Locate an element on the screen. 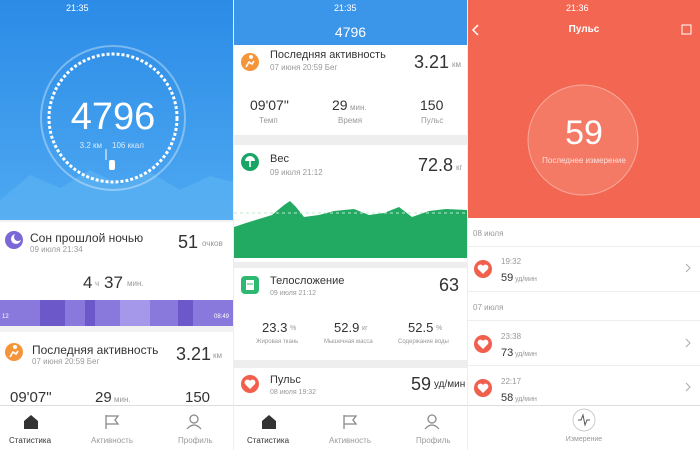 The width and height of the screenshot is (700, 450). mountains is located at coordinates (116, 195).